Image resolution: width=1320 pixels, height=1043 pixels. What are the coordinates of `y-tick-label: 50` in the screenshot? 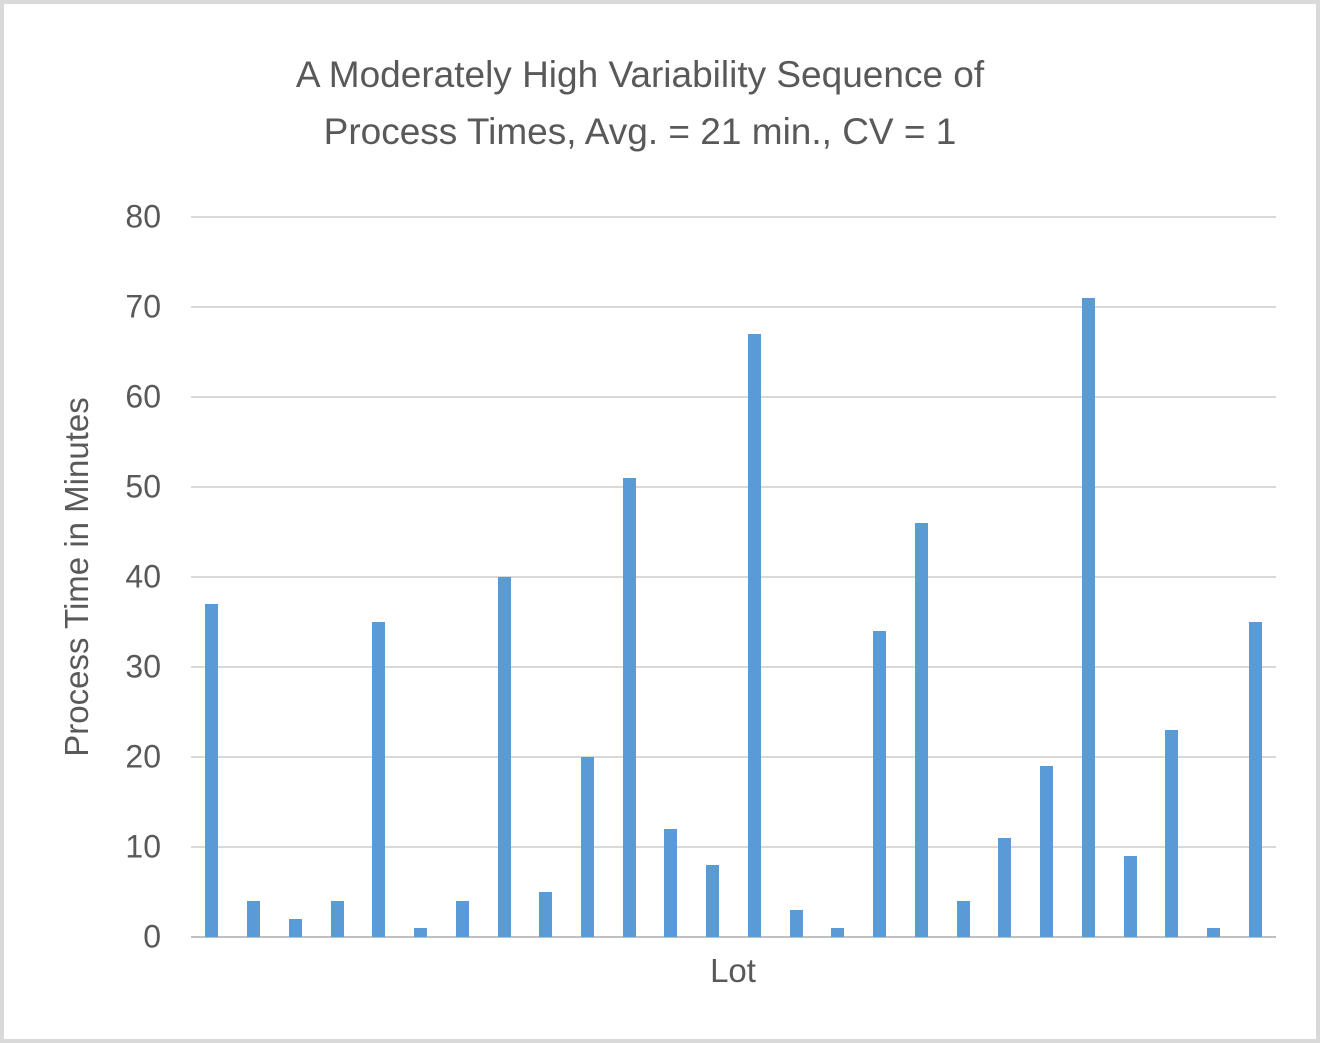 It's located at (143, 486).